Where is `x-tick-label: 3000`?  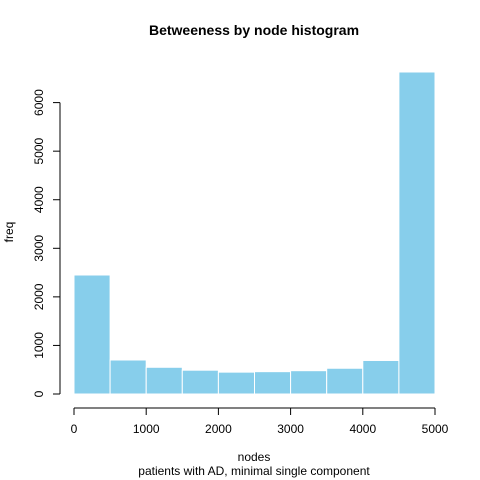
x-tick-label: 3000 is located at coordinates (290, 429).